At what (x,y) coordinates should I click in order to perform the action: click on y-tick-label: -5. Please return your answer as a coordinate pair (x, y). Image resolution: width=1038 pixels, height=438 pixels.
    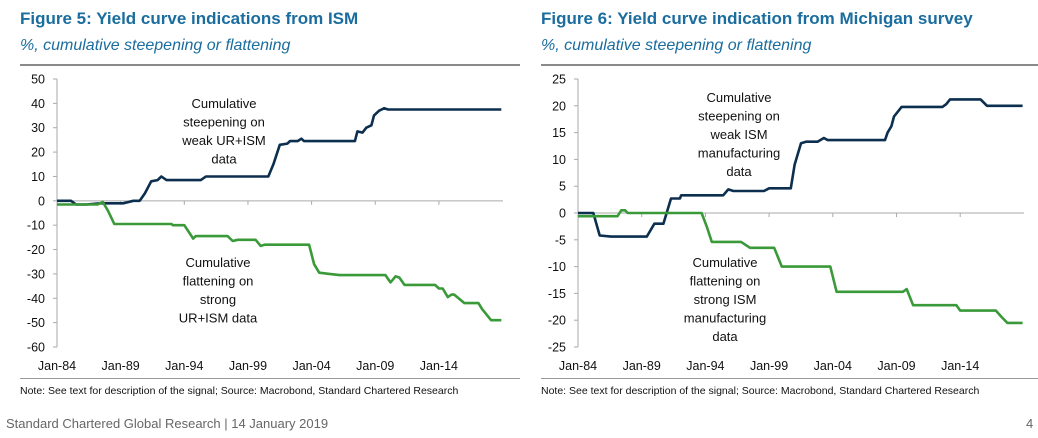
    Looking at the image, I should click on (560, 240).